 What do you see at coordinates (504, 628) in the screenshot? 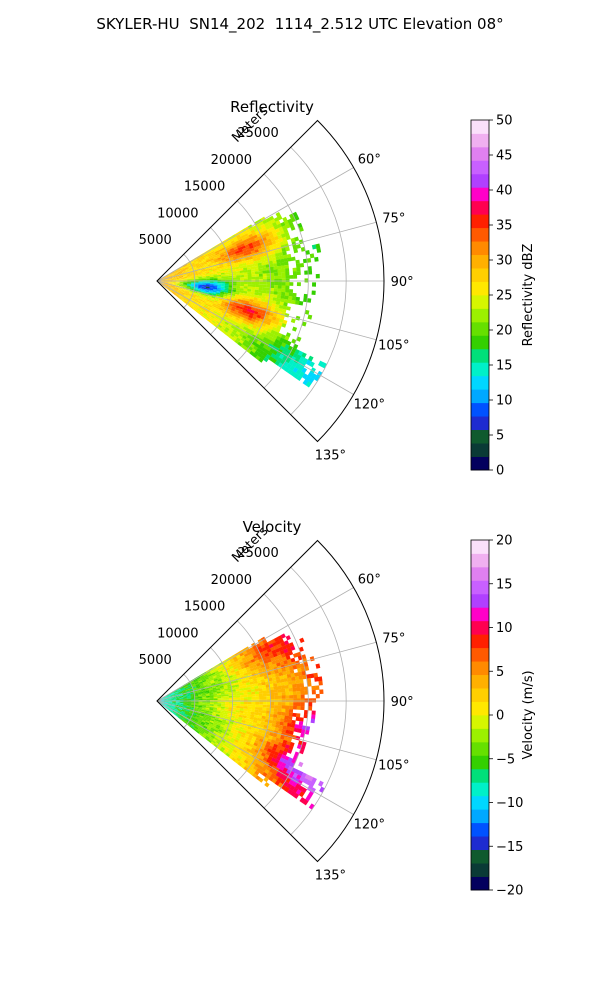
I see `colorbar-tick-label: 10` at bounding box center [504, 628].